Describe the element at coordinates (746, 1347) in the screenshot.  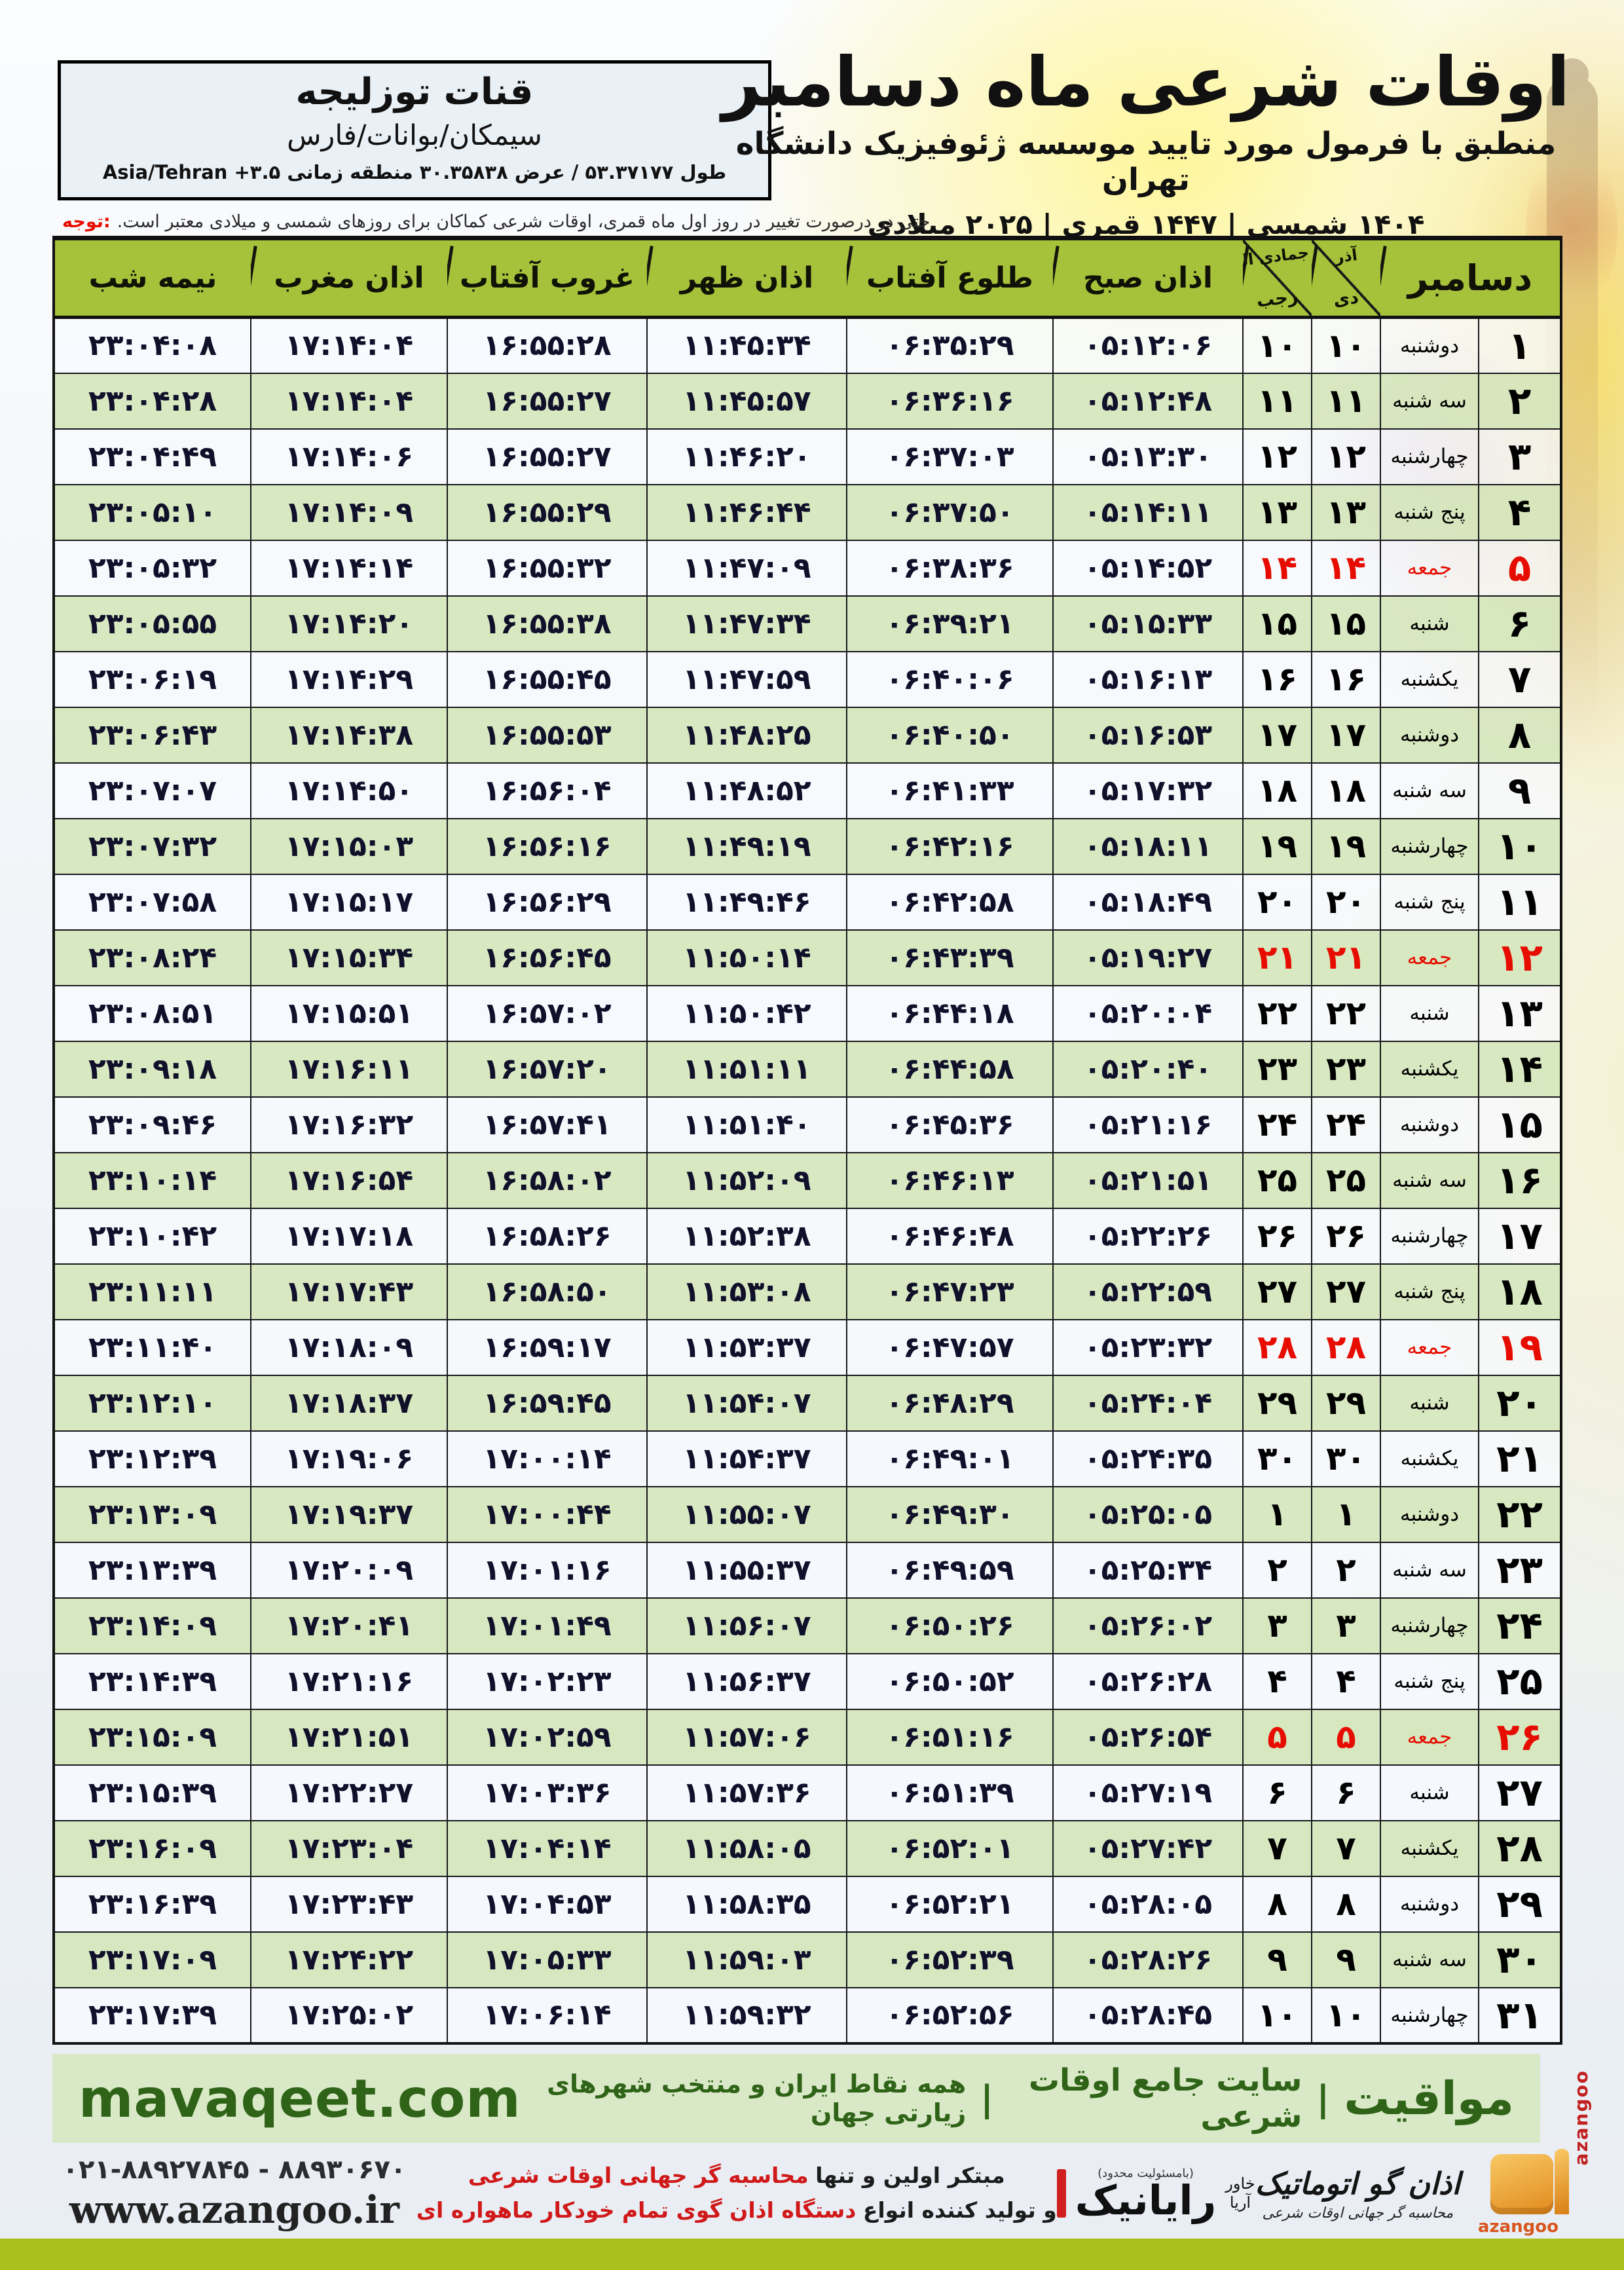
I see `cell-dhuhr: ۱۱:۵۳:۳۷` at that location.